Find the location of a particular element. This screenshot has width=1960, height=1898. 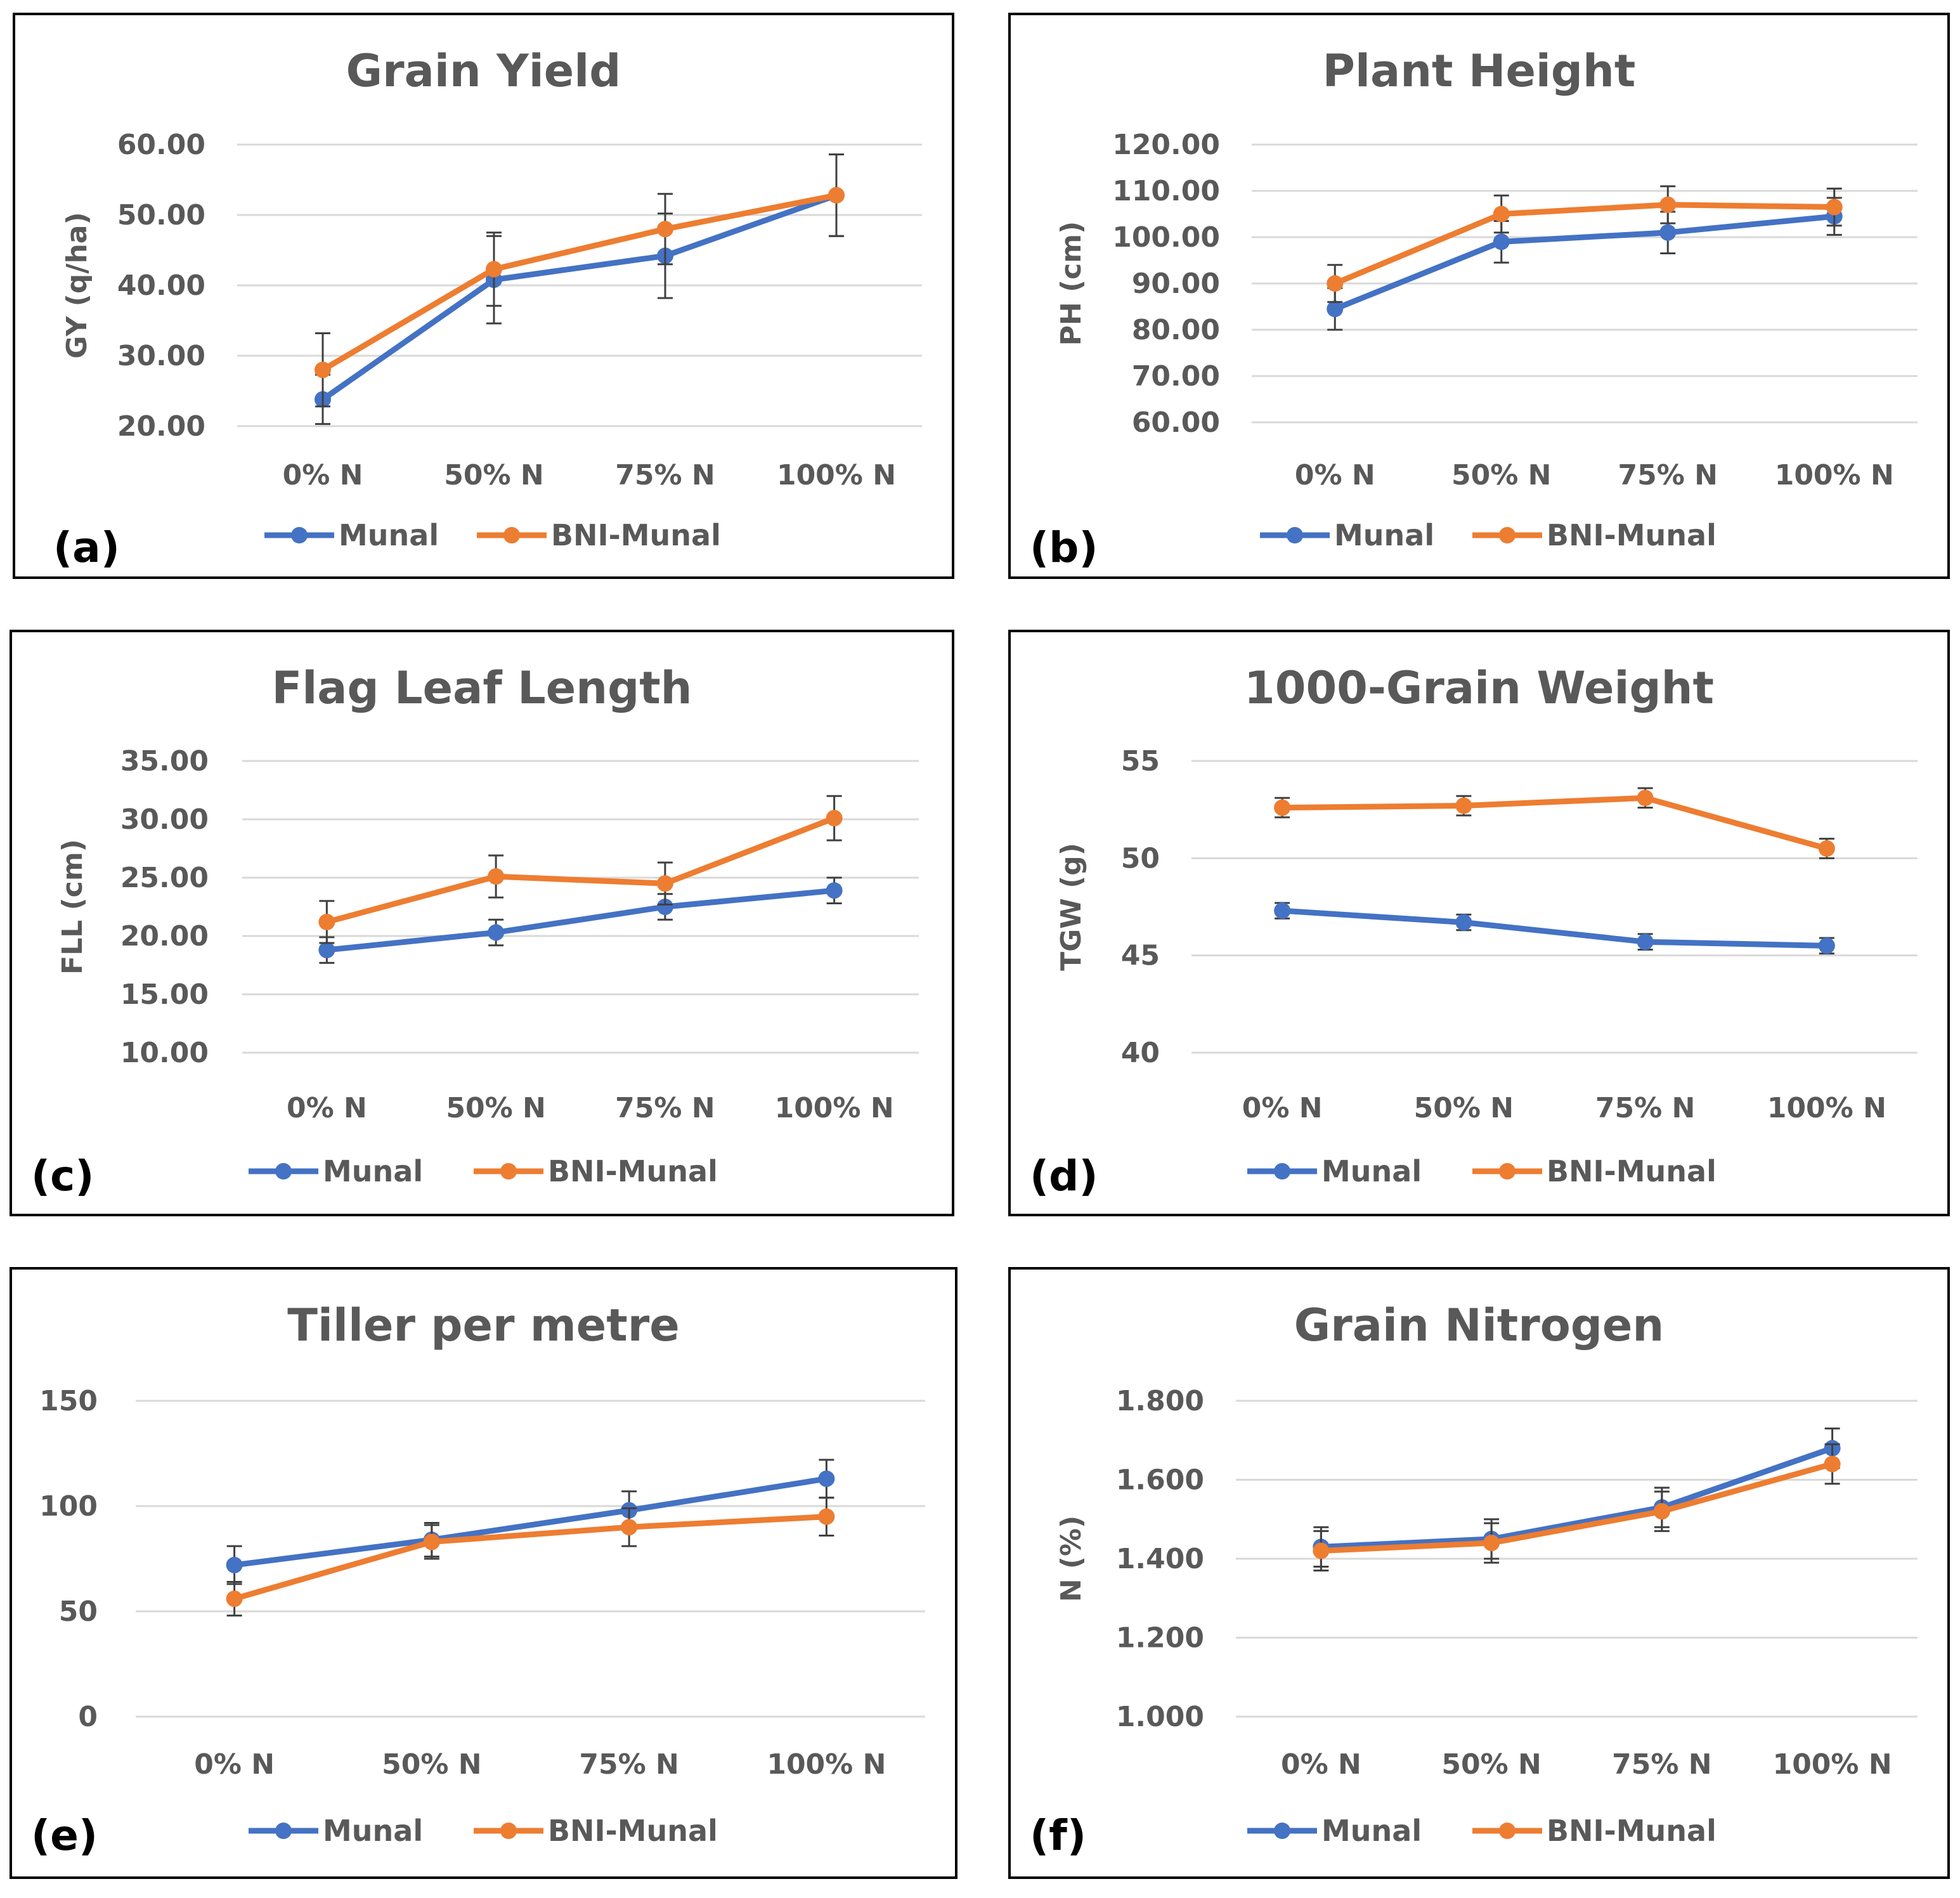

y-axis-title: GY (q/ha) is located at coordinates (77, 285).